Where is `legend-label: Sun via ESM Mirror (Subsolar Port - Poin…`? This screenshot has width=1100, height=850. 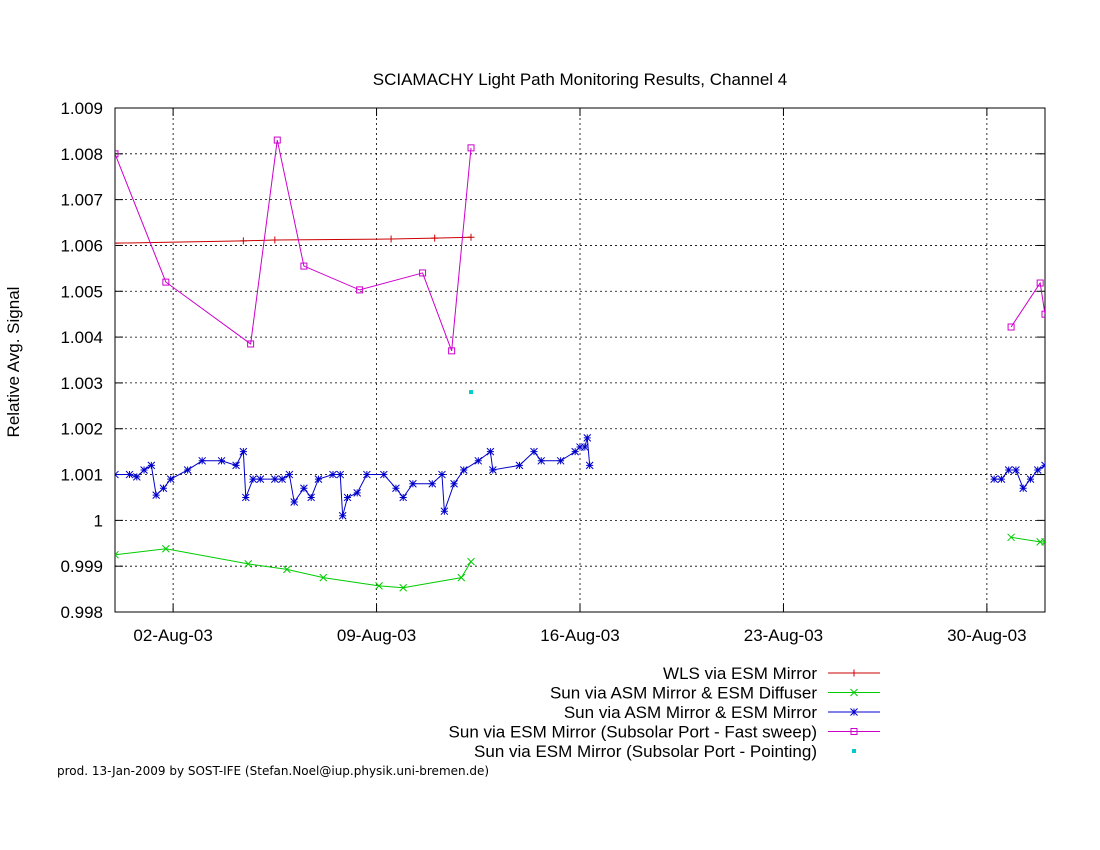
legend-label: Sun via ESM Mirror (Subsolar Port - Poin… is located at coordinates (645, 751).